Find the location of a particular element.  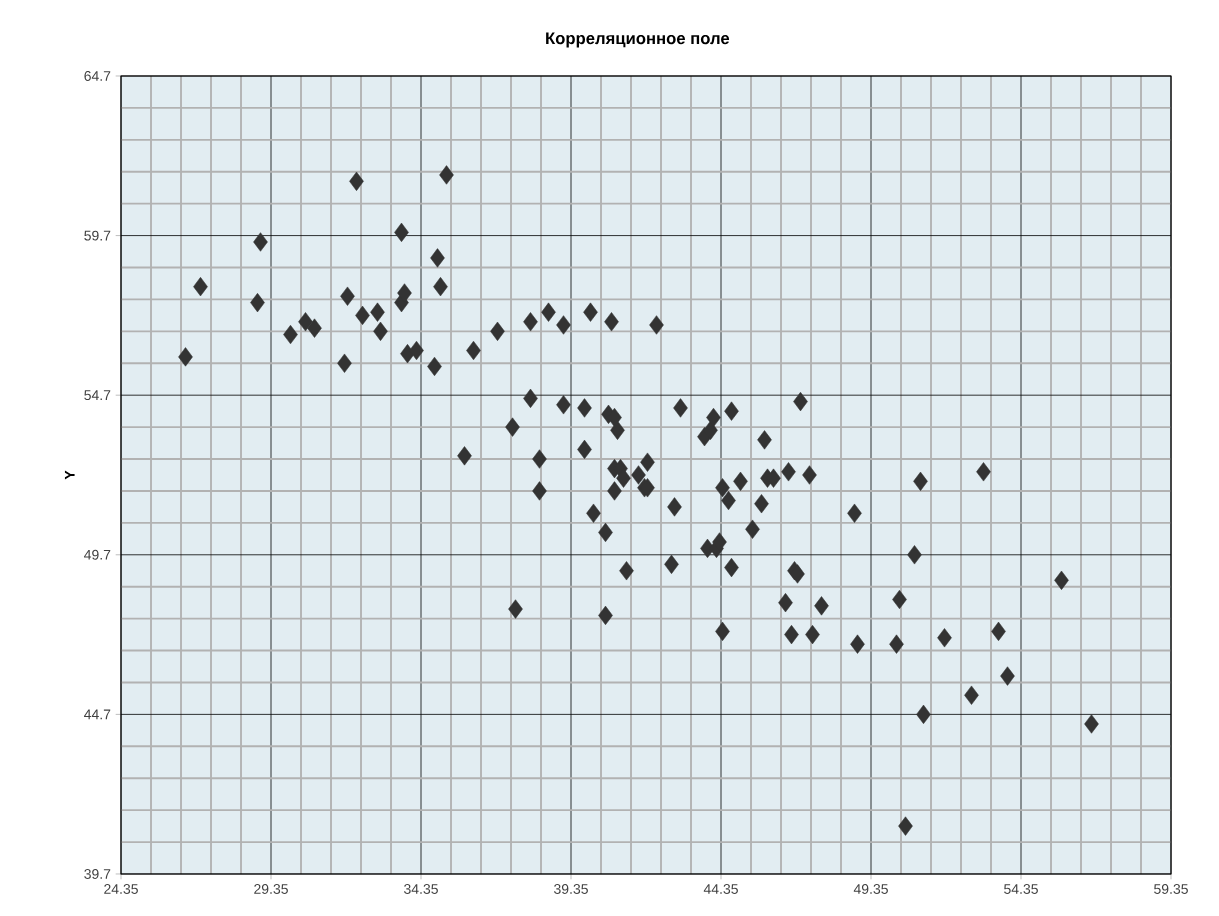

y-axis-title: Y is located at coordinates (69, 475).